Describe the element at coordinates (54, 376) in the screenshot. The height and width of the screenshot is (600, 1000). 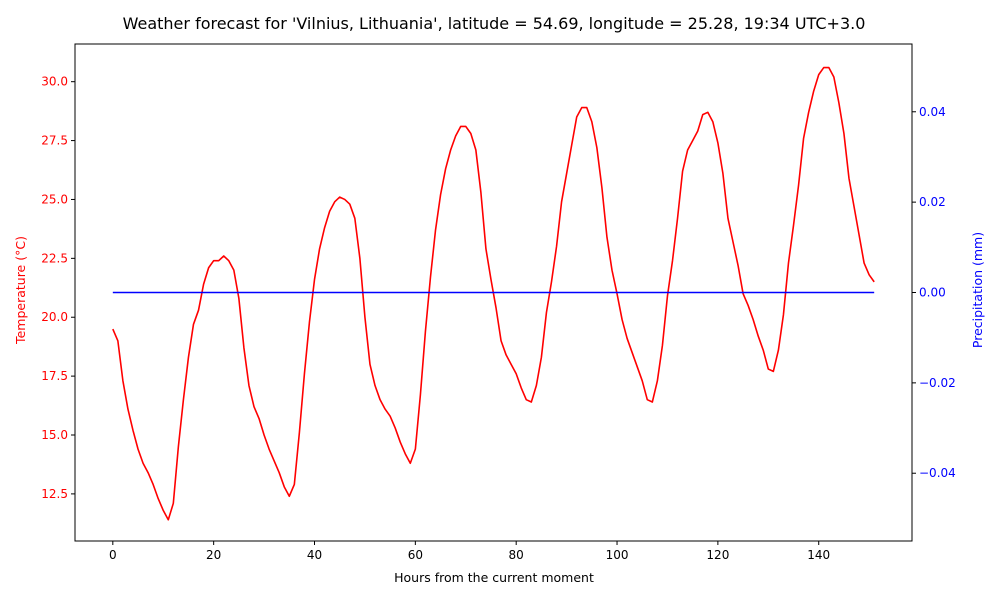
I see `y-left-tick-label: 17.5` at that location.